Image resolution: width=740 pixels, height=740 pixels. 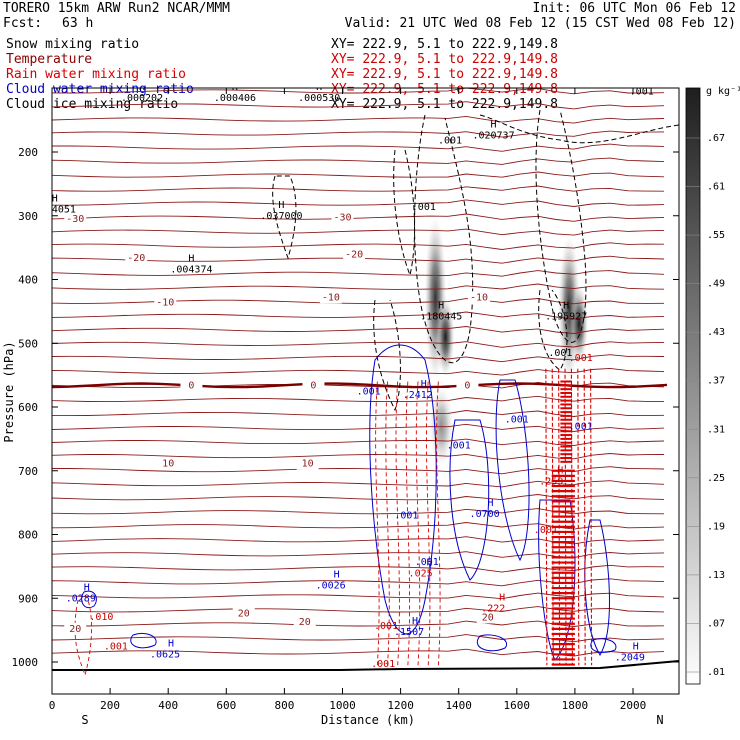 What do you see at coordinates (517, 705) in the screenshot?
I see `x-tick-label: 1600` at bounding box center [517, 705].